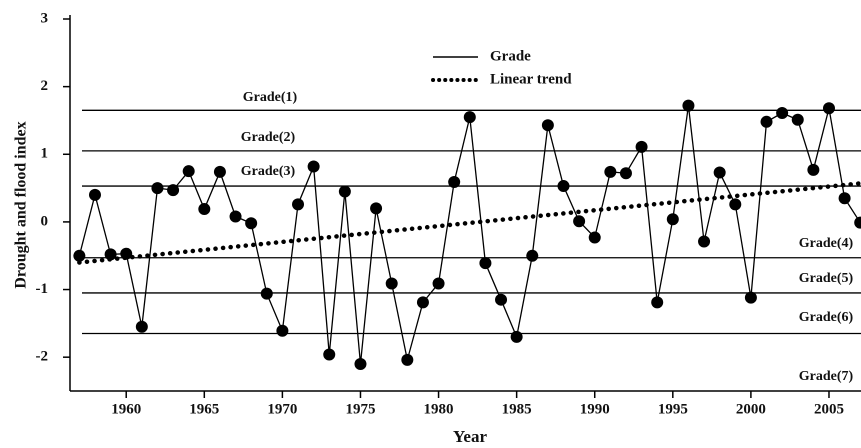 Image resolution: width=861 pixels, height=448 pixels. What do you see at coordinates (826, 376) in the screenshot?
I see `grade-label: Grade(7)` at bounding box center [826, 376].